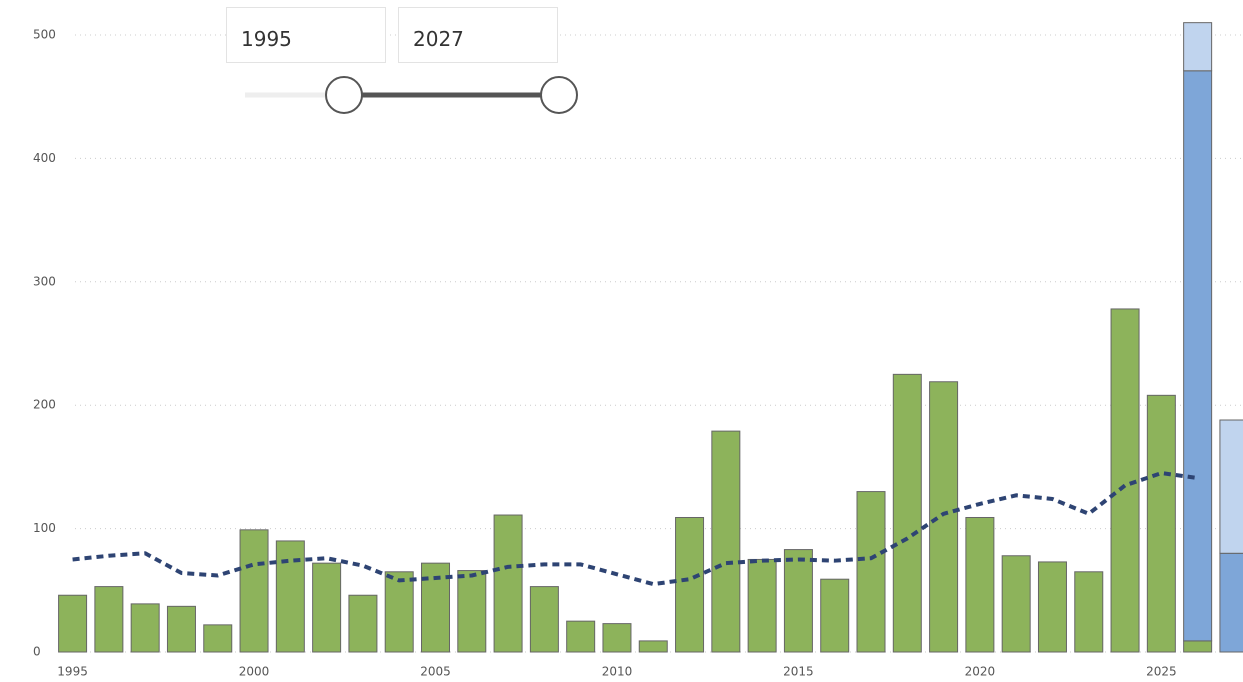  I want to click on x-tick-label: 2005, so click(435, 672).